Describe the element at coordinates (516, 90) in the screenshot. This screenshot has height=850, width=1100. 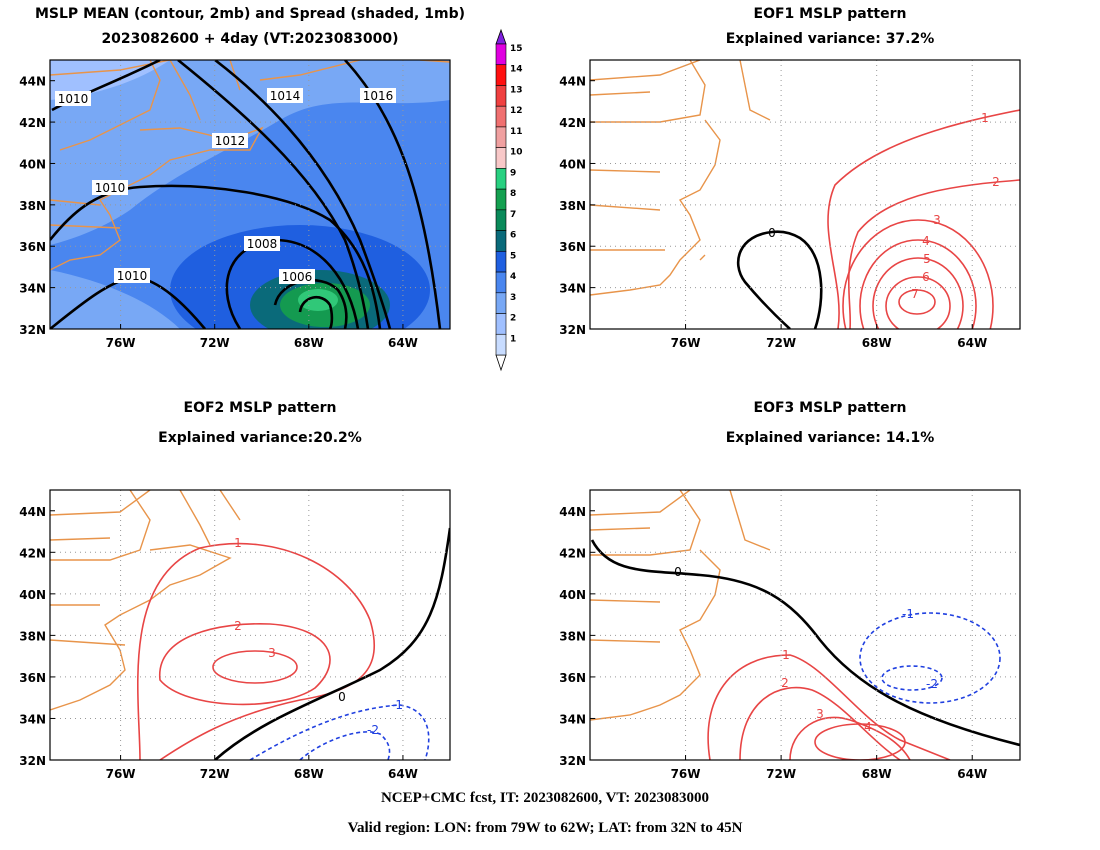
I see `colorbar-label: 13` at that location.